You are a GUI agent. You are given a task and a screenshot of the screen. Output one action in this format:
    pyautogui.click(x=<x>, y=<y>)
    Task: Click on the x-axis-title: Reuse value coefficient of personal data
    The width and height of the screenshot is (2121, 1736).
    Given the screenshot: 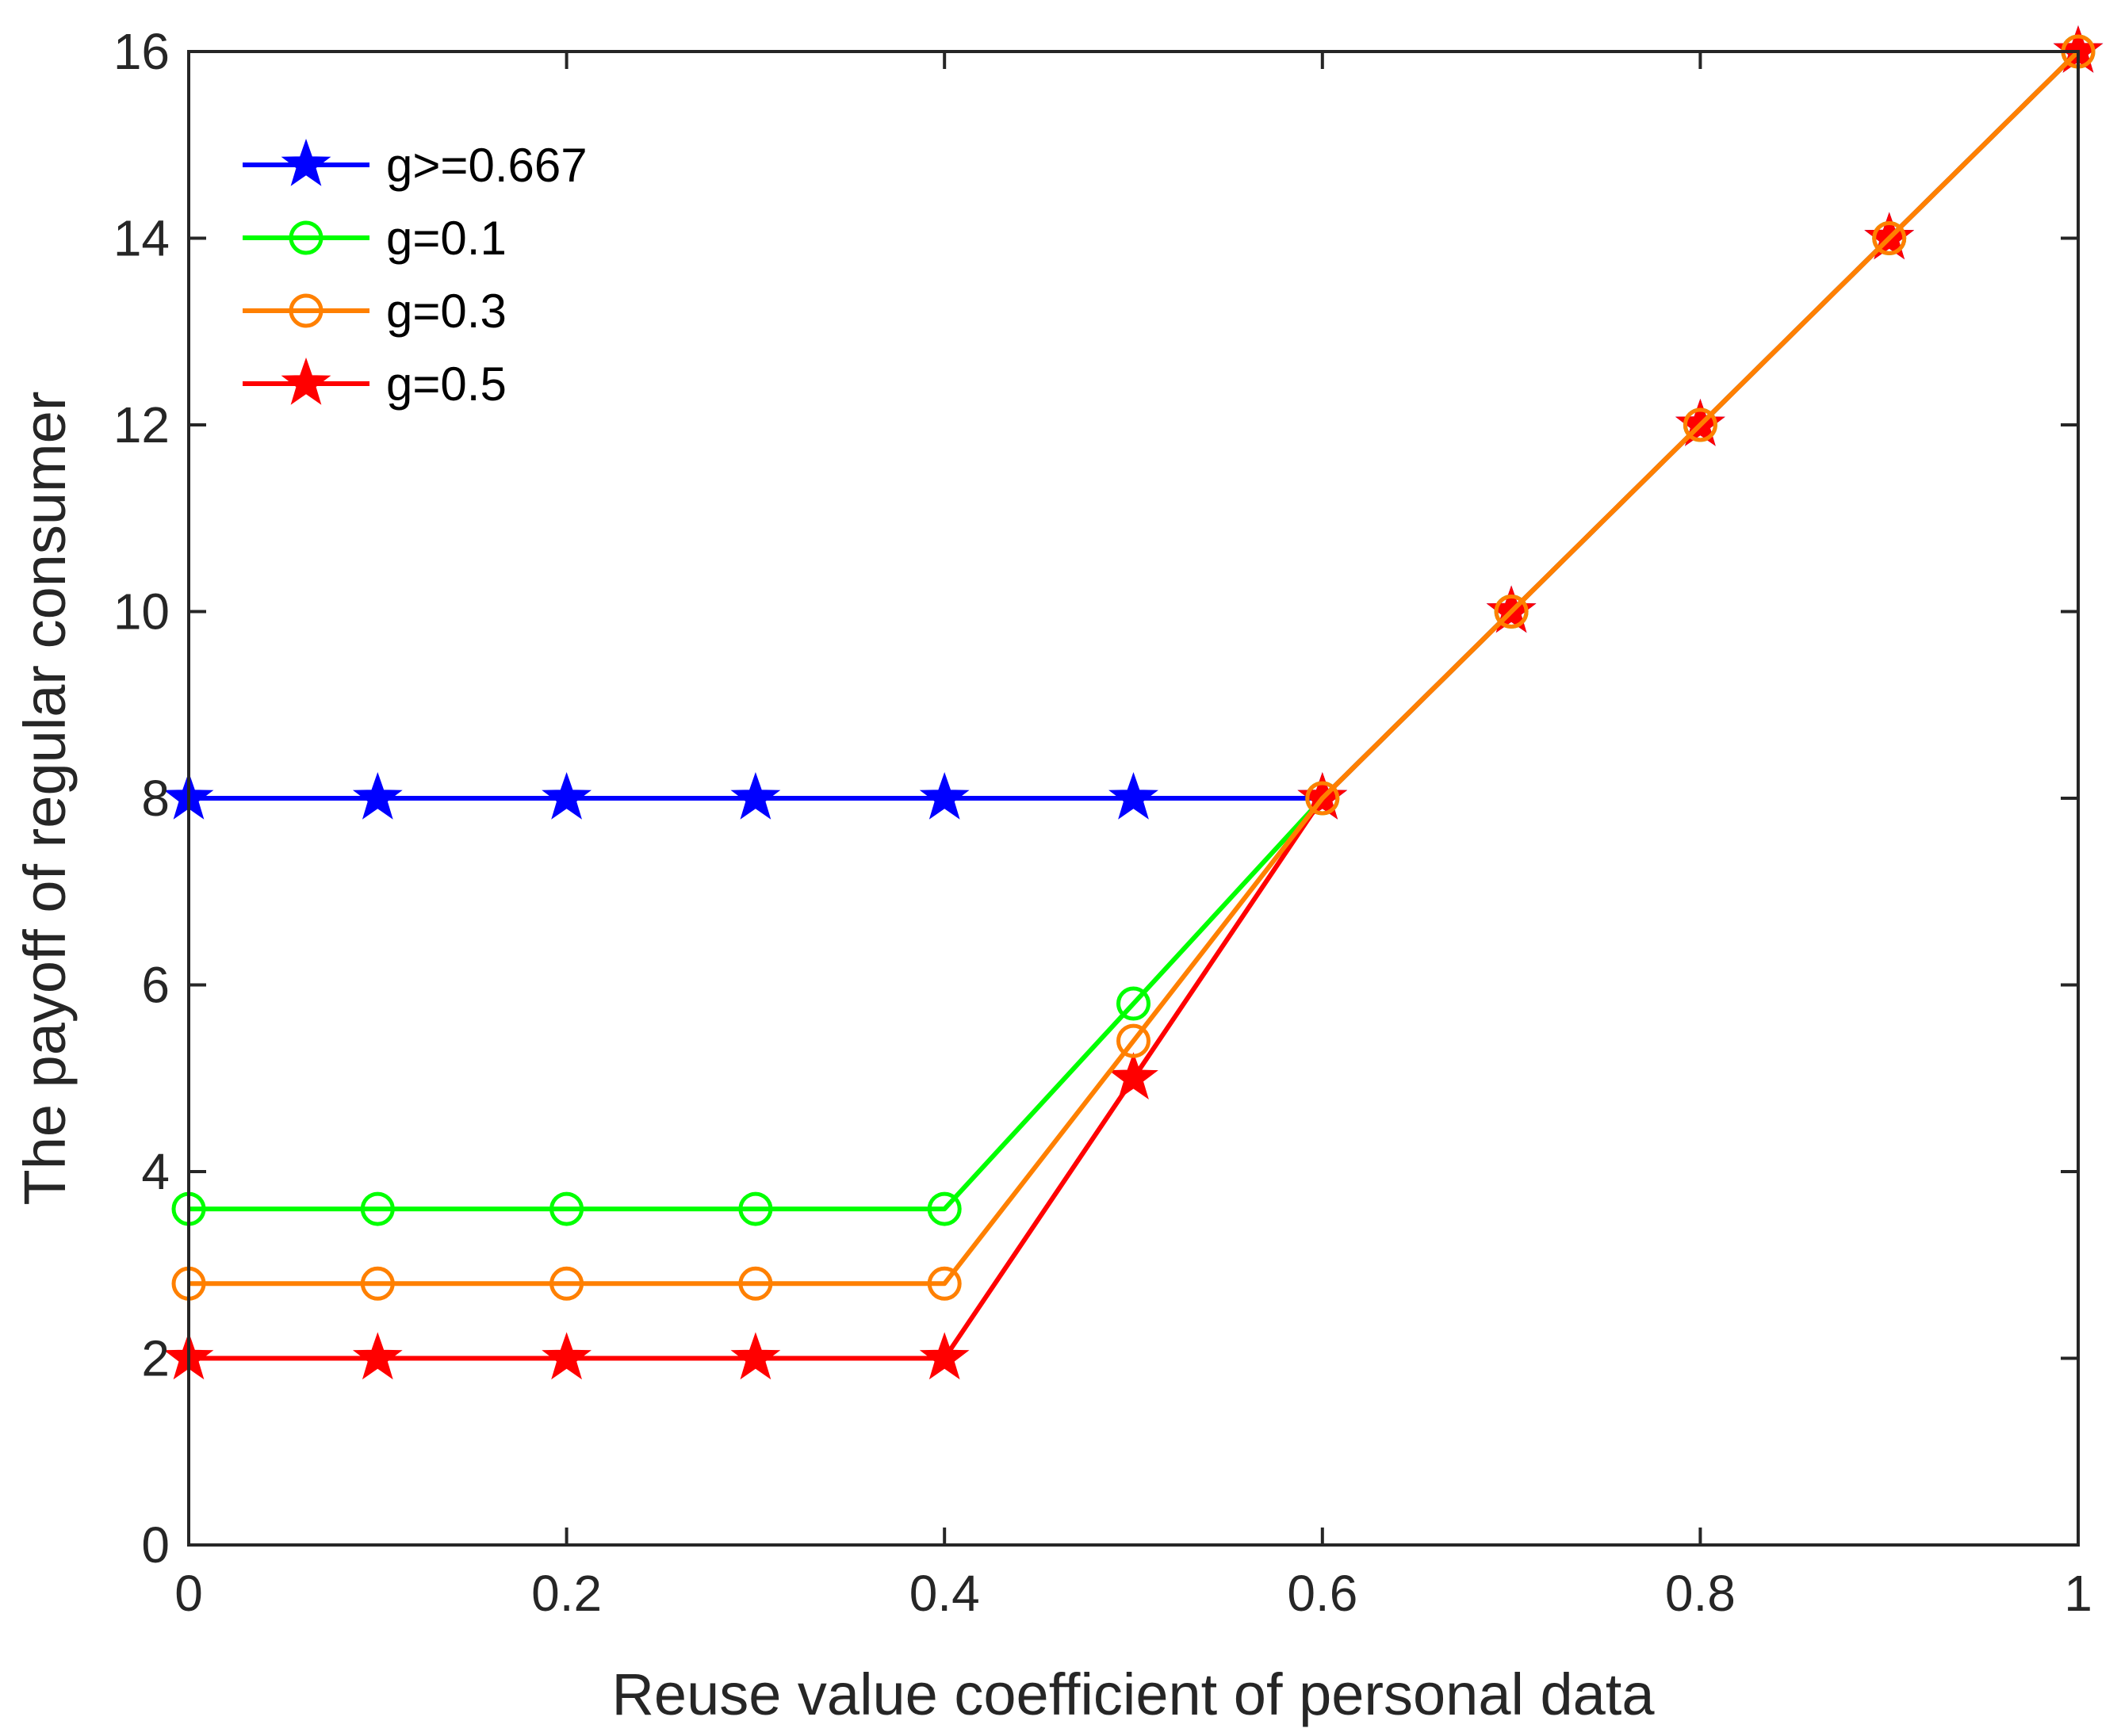 What is the action you would take?
    pyautogui.click(x=1133, y=1694)
    